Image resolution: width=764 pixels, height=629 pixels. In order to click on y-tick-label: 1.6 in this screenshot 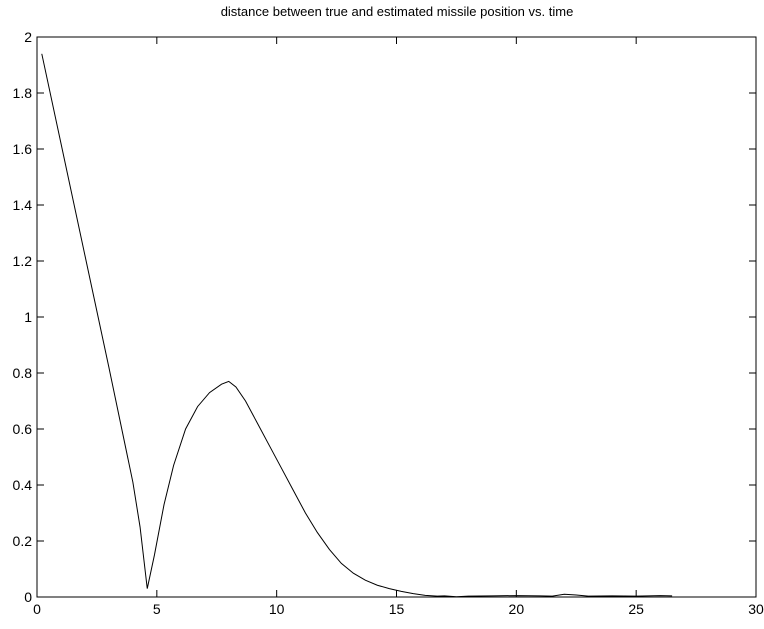, I will do `click(23, 149)`.